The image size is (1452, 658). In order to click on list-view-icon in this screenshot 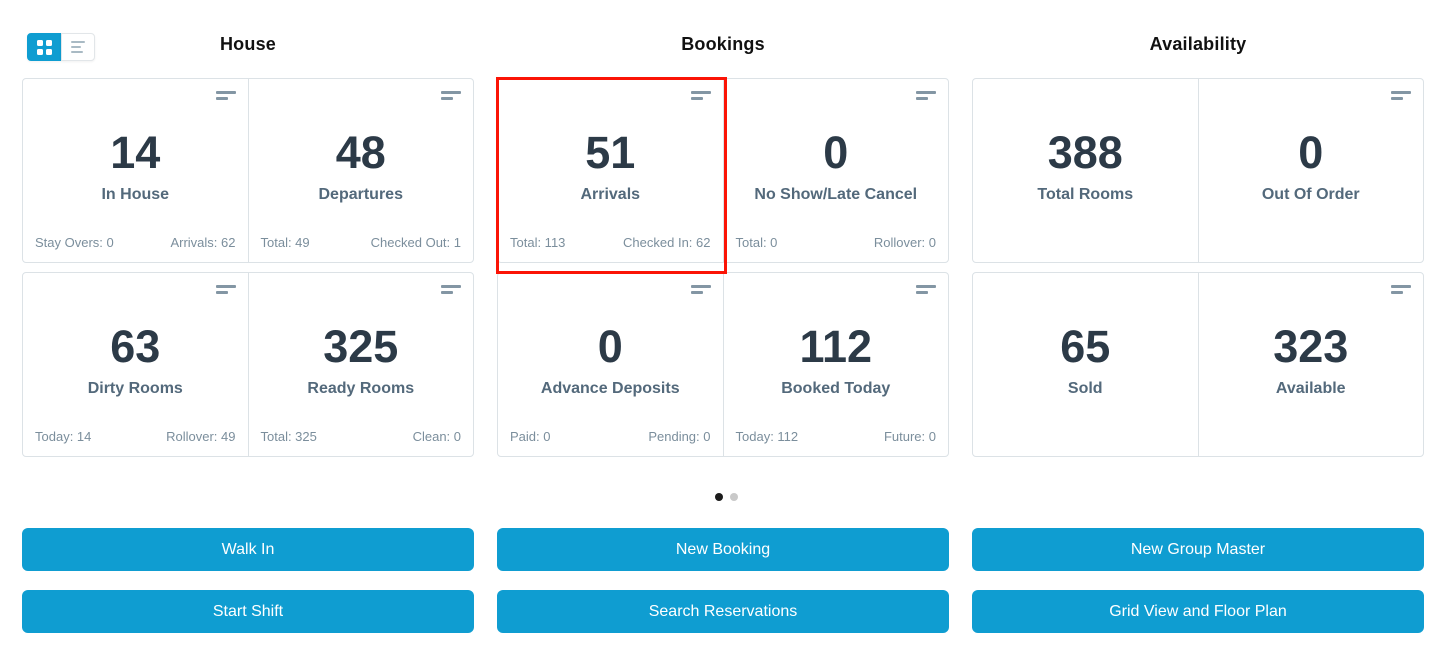, I will do `click(78, 47)`.